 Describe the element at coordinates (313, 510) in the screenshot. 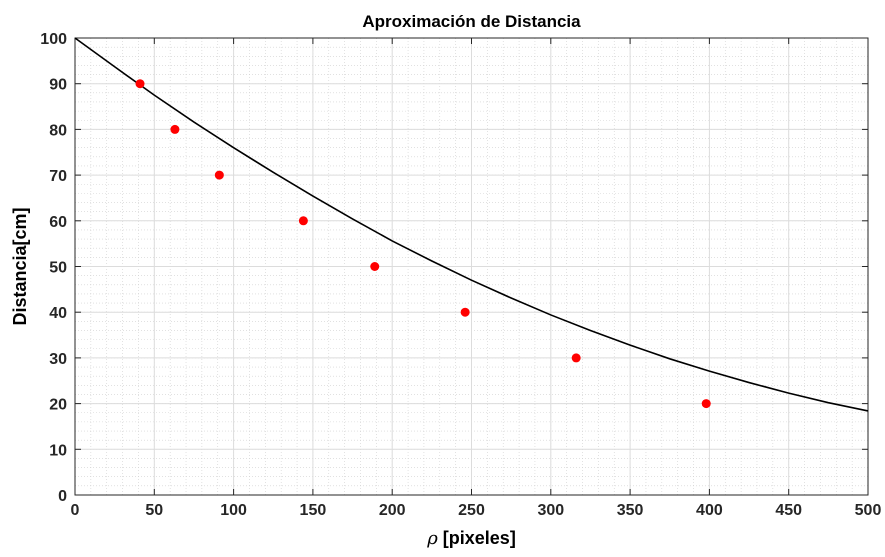

I see `x-tick-label: 150` at that location.